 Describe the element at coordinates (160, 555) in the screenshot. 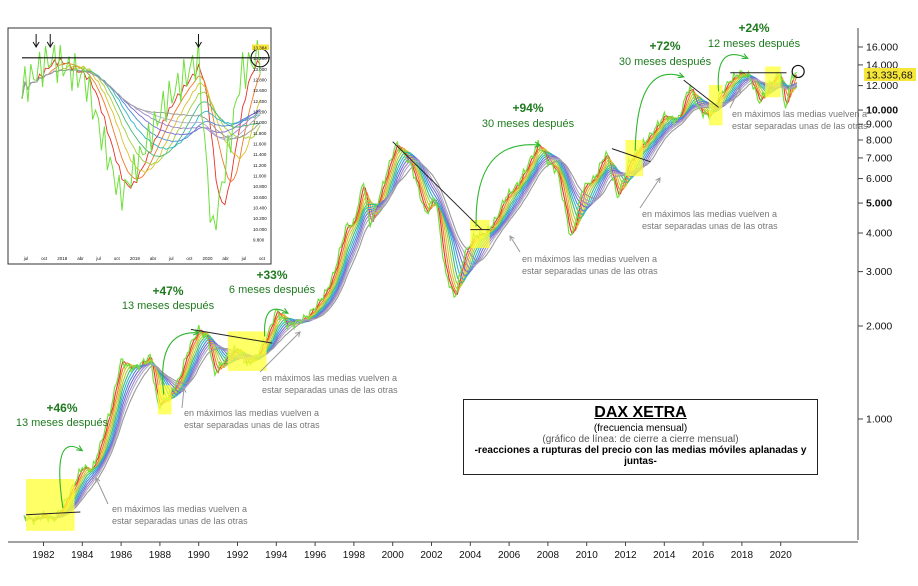

I see `x-tick-label-4: 1988` at that location.